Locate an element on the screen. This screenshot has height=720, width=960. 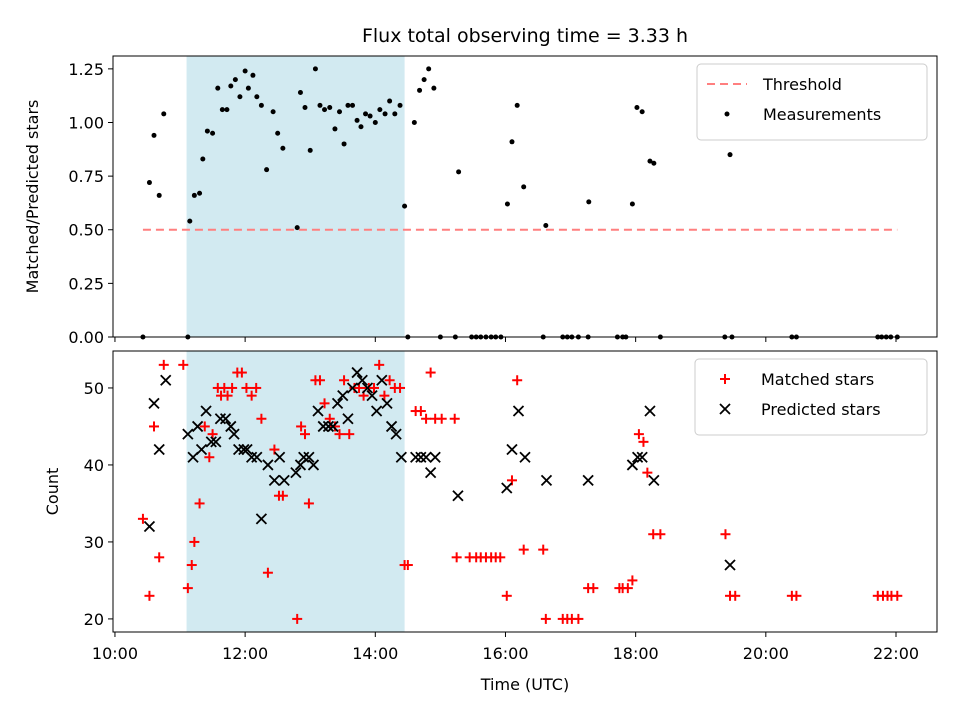
x-tick-label: 22:00 is located at coordinates (896, 653).